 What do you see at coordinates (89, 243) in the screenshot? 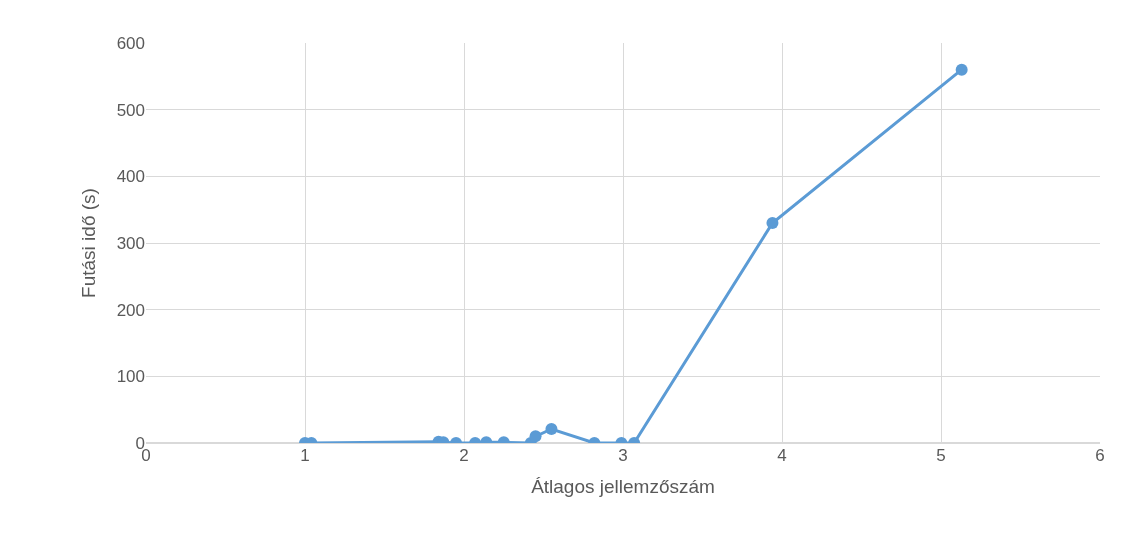
I see `y-axis-title: Futási idő (s)` at bounding box center [89, 243].